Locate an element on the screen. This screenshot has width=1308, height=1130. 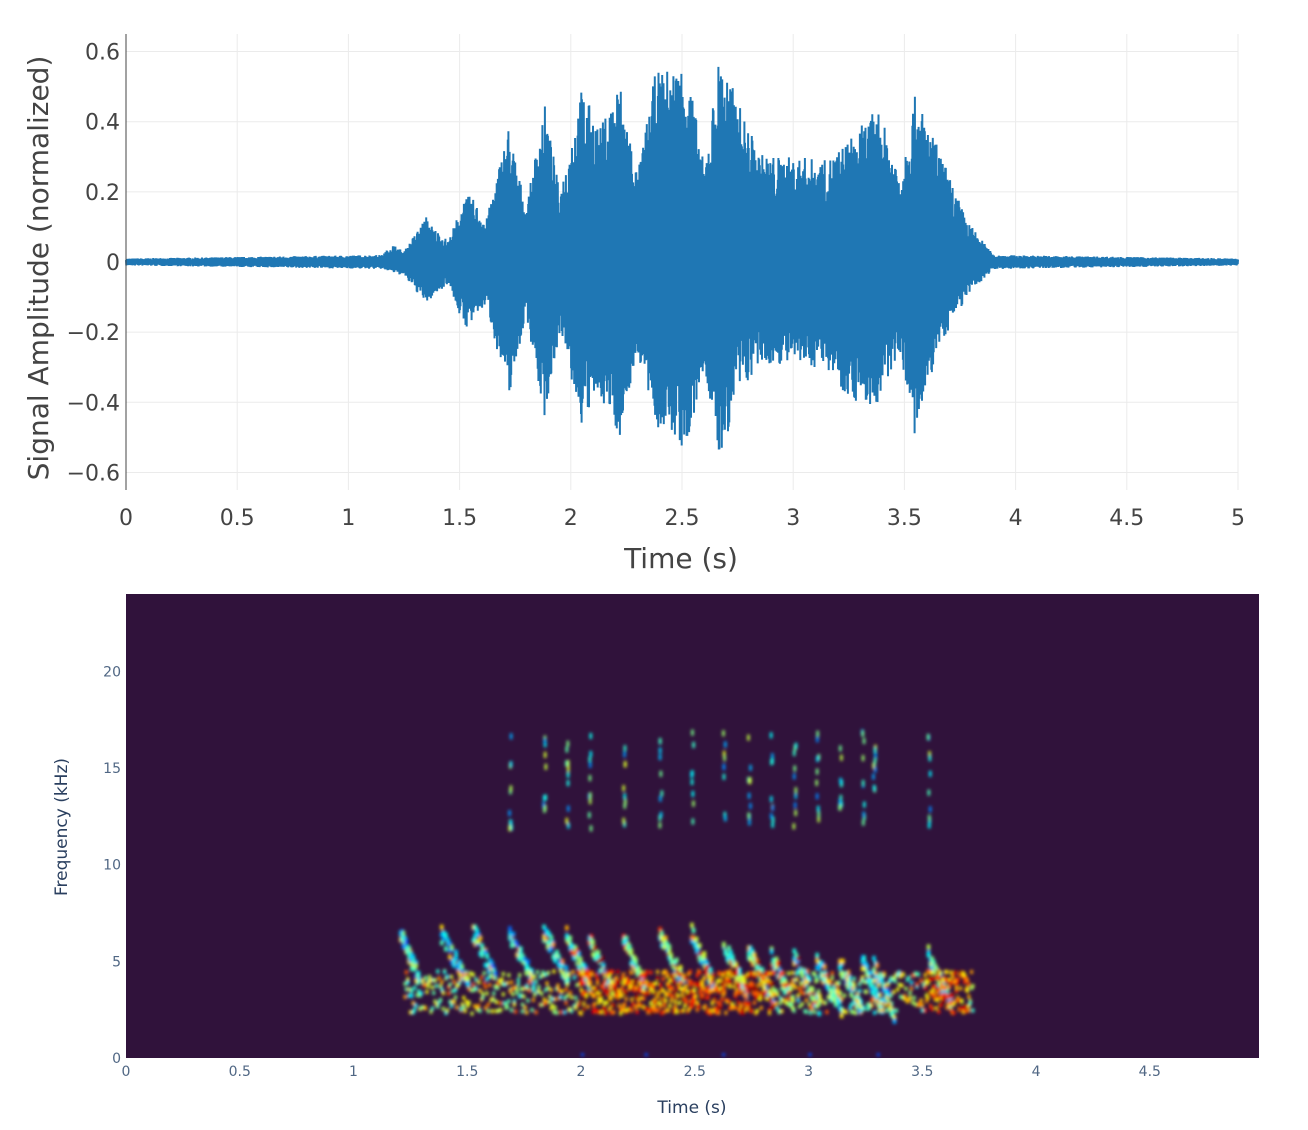
spectrogram-x-tick-label: 0 is located at coordinates (126, 1072).